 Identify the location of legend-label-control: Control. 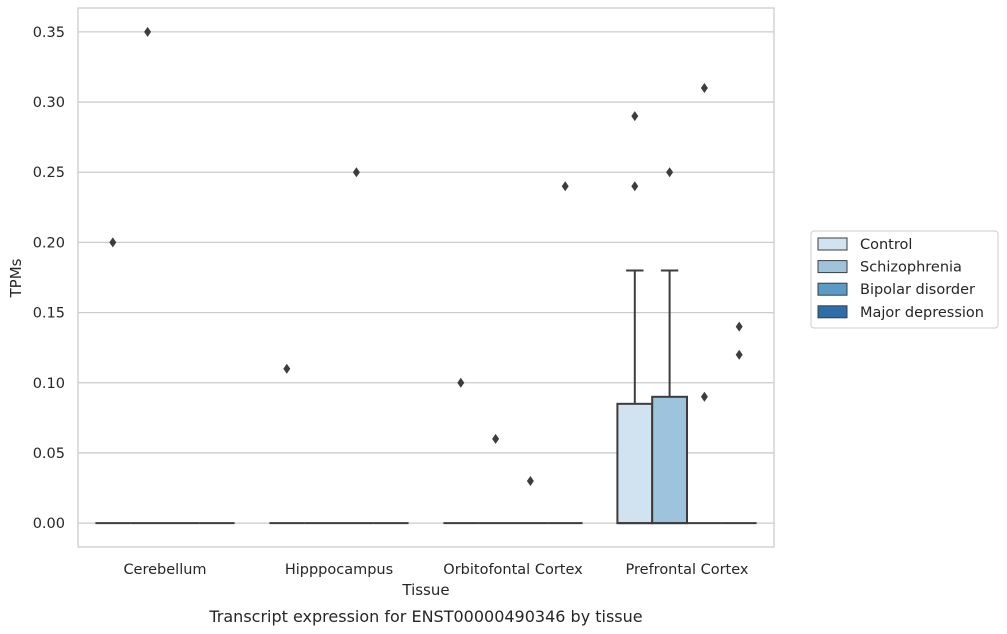
(886, 245).